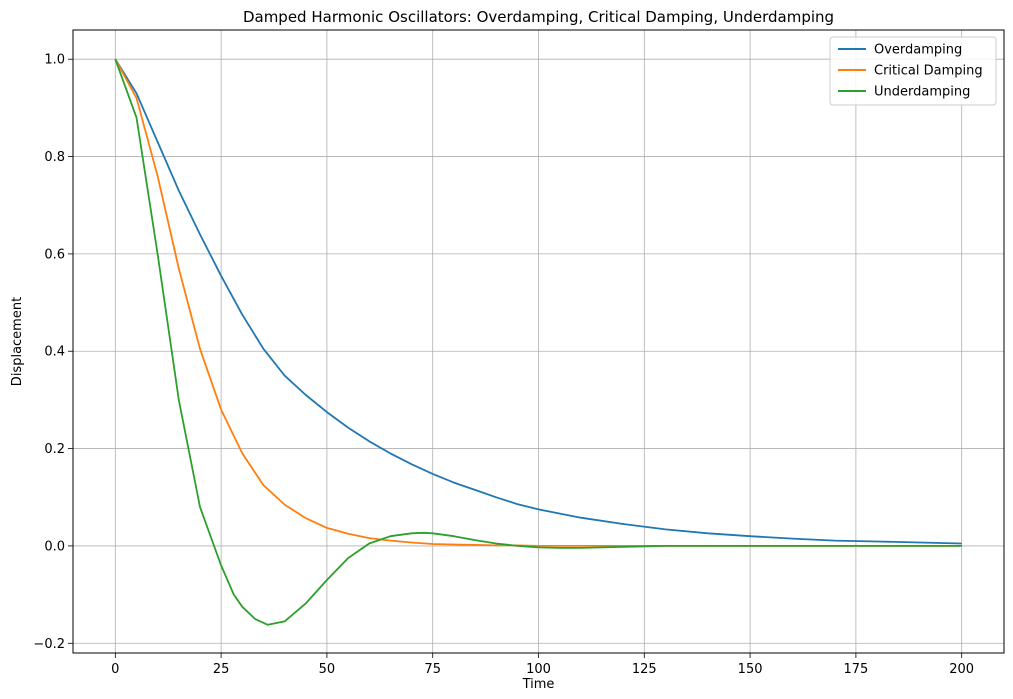  I want to click on legend: Overdamping Critical Damping Underdamping, so click(913, 71).